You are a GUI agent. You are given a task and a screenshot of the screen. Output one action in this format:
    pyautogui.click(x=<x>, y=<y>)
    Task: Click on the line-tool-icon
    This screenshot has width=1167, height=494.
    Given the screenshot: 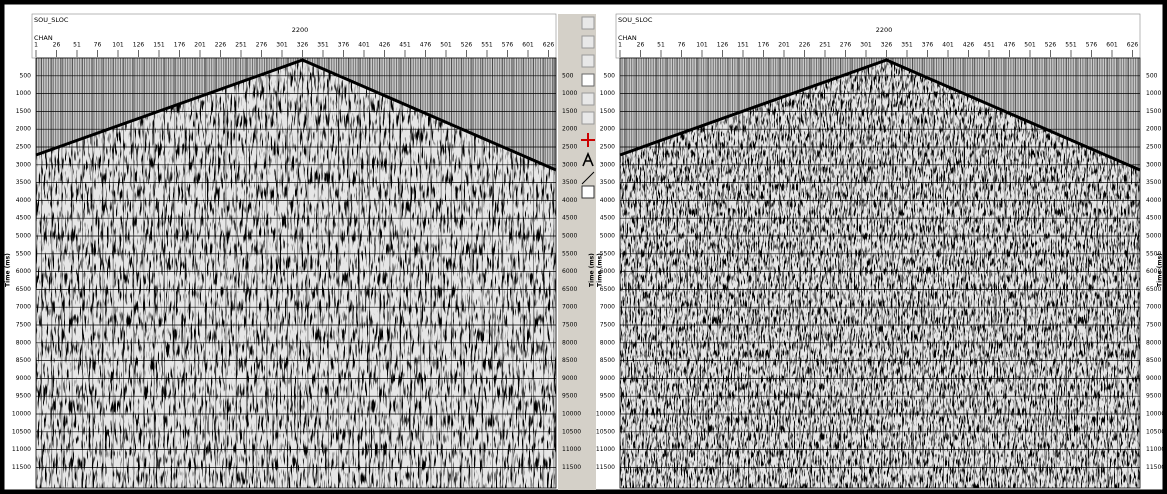 What is the action you would take?
    pyautogui.click(x=588, y=178)
    